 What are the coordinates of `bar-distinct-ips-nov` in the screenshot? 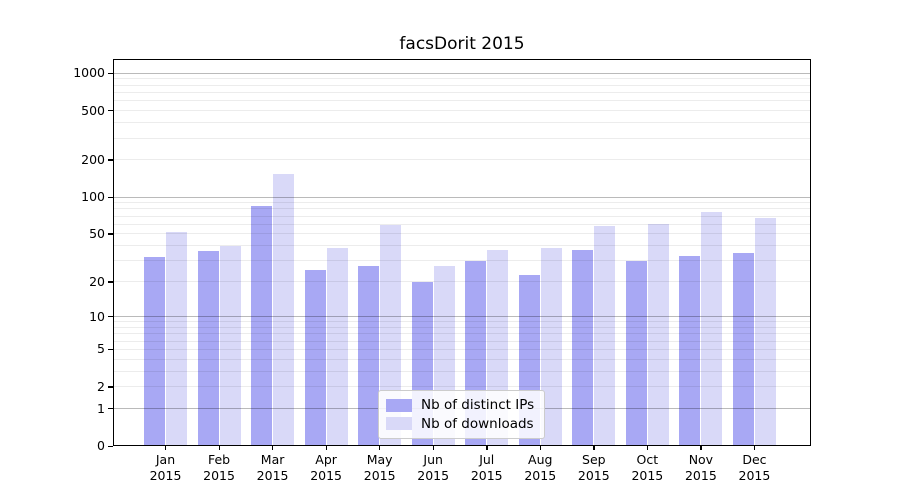 It's located at (690, 350).